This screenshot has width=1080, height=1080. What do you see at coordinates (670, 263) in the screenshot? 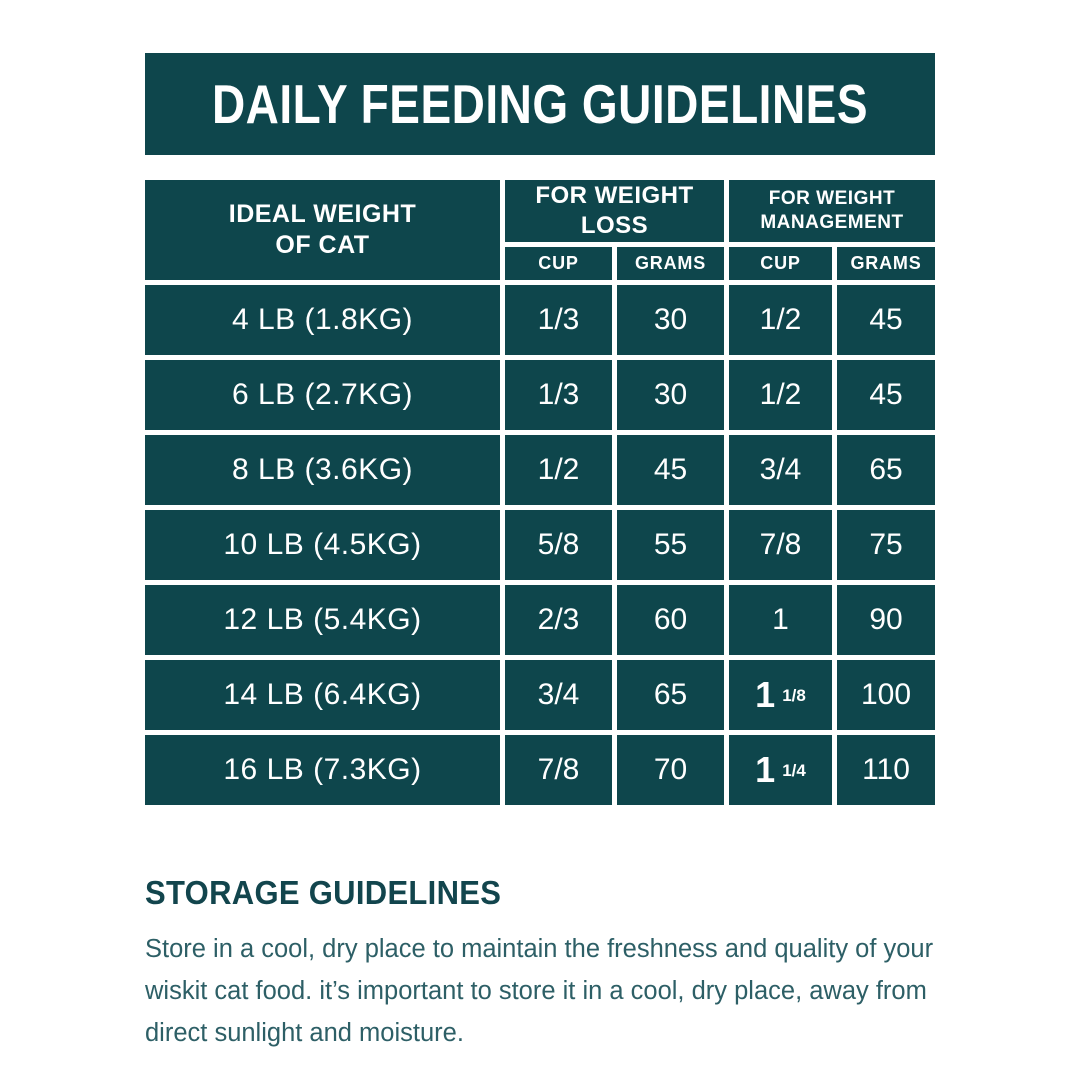
I see `subheader-loss-grams: GRAMS` at bounding box center [670, 263].